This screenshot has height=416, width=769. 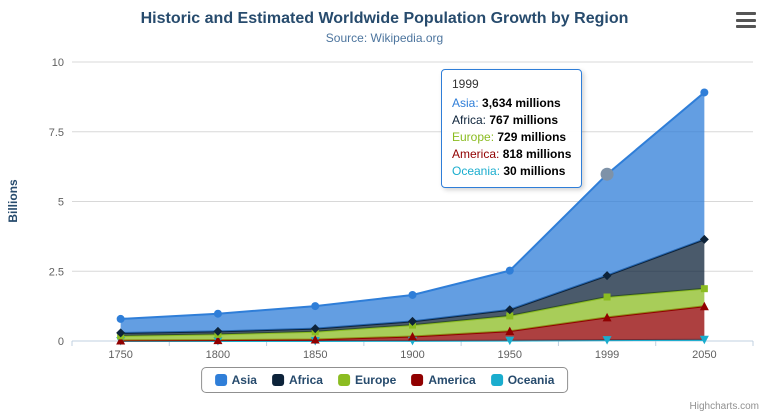 I want to click on legend-item-asia: Asia, so click(x=235, y=380).